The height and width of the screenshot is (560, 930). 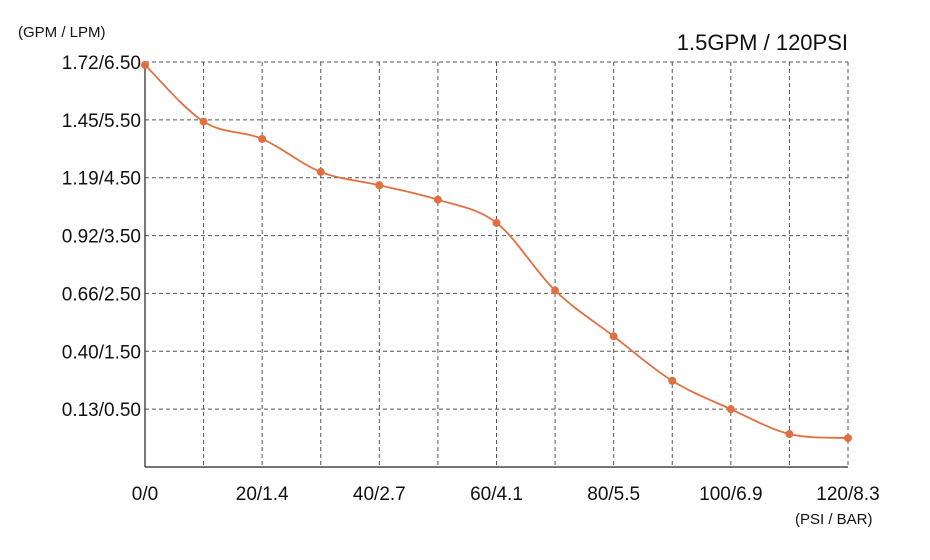 I want to click on y-tick-label: 0.66/2.50, so click(x=101, y=294).